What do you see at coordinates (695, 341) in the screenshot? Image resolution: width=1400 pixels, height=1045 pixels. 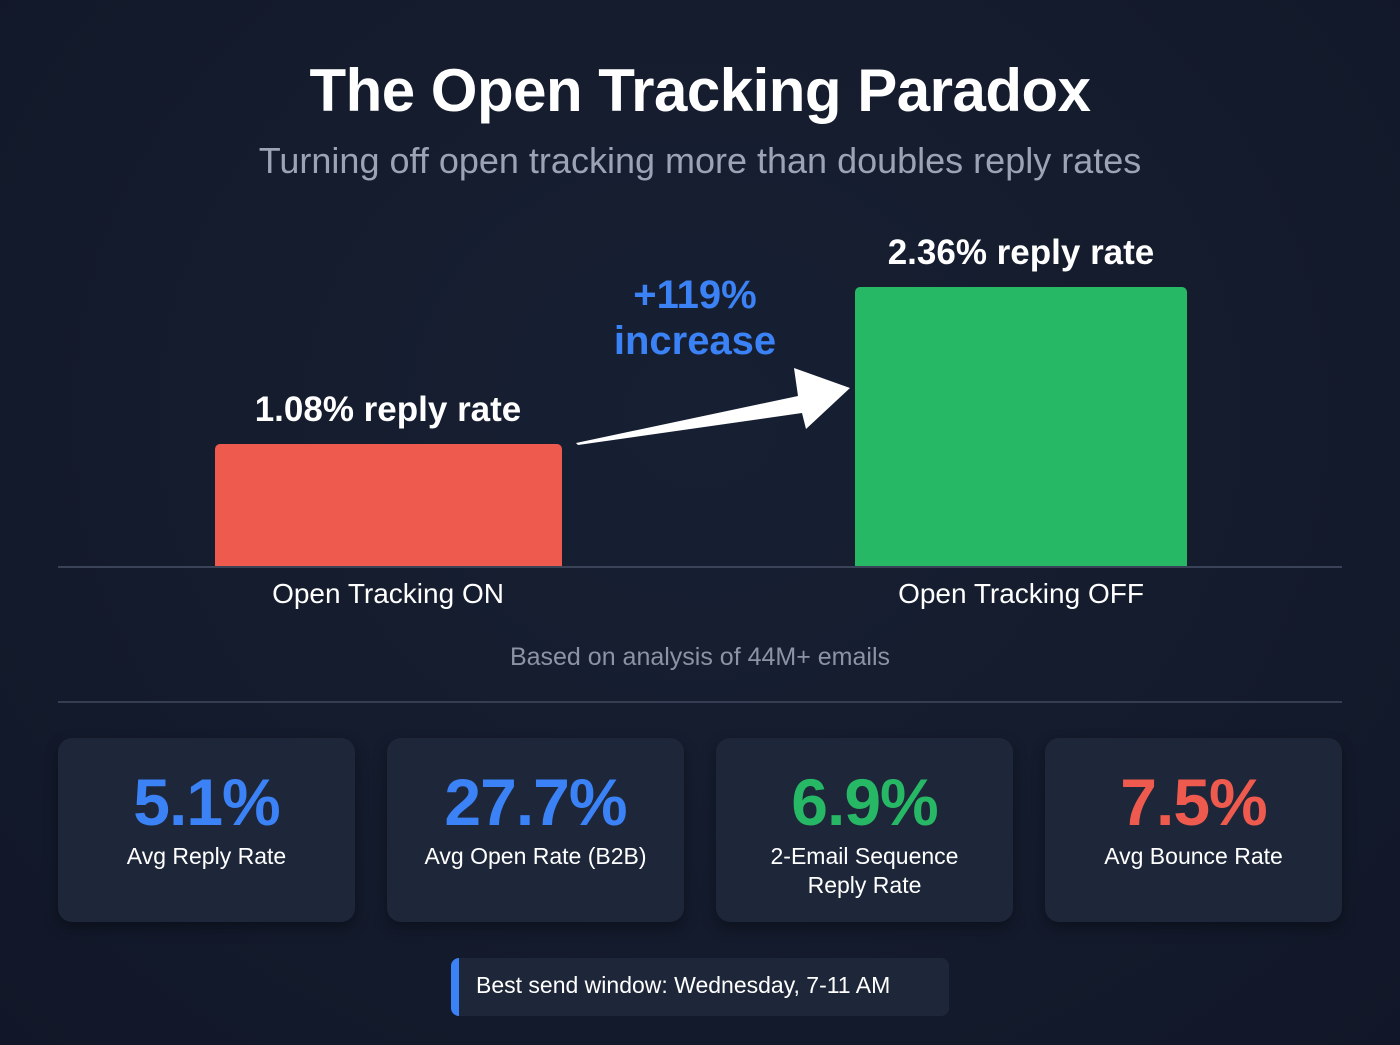 I see `increase-word: increase` at bounding box center [695, 341].